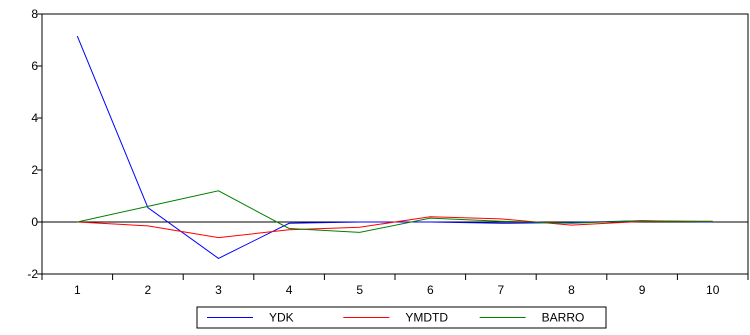  What do you see at coordinates (713, 290) in the screenshot?
I see `x-tick-label: 10` at bounding box center [713, 290].